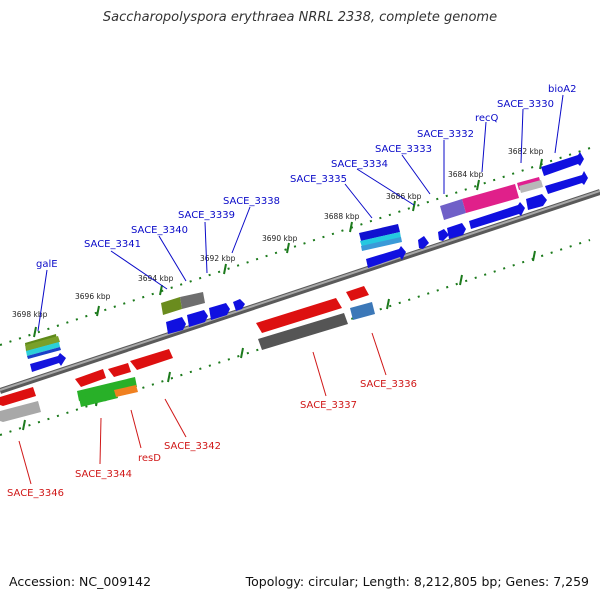 Image resolution: width=600 pixels, height=600 pixels. I want to click on gene-label: SACE_3339, so click(206, 215).